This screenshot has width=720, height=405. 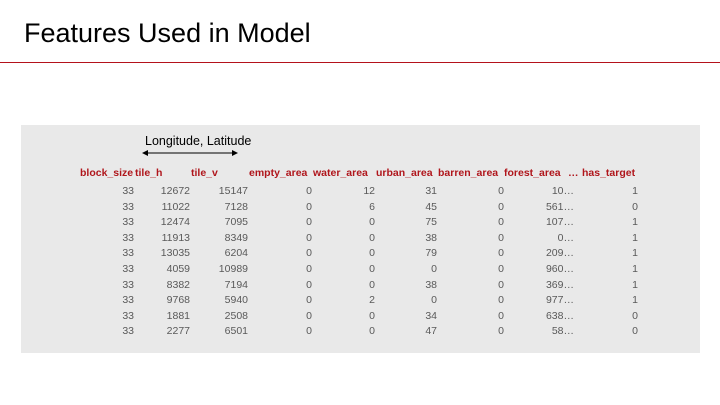 What do you see at coordinates (431, 253) in the screenshot?
I see `table-cell: 79` at bounding box center [431, 253].